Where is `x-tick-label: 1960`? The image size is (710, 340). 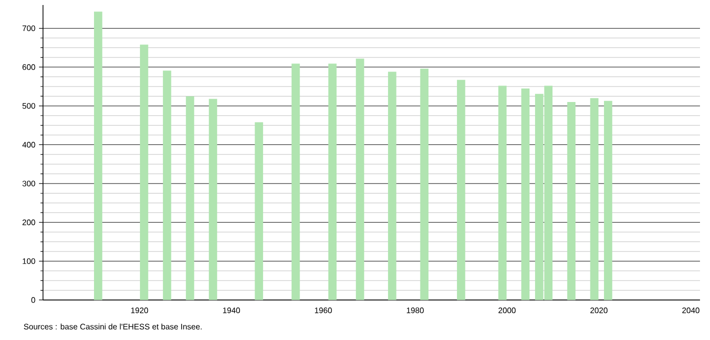
x-tick-label: 1960 is located at coordinates (323, 311).